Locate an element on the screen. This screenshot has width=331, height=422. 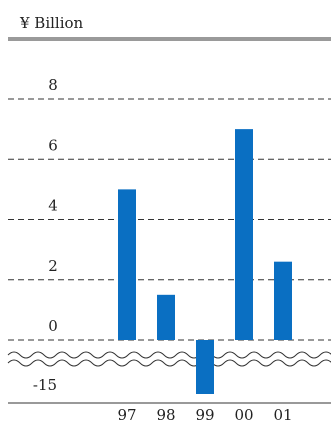
y-tick-label: 2 is located at coordinates (53, 266).